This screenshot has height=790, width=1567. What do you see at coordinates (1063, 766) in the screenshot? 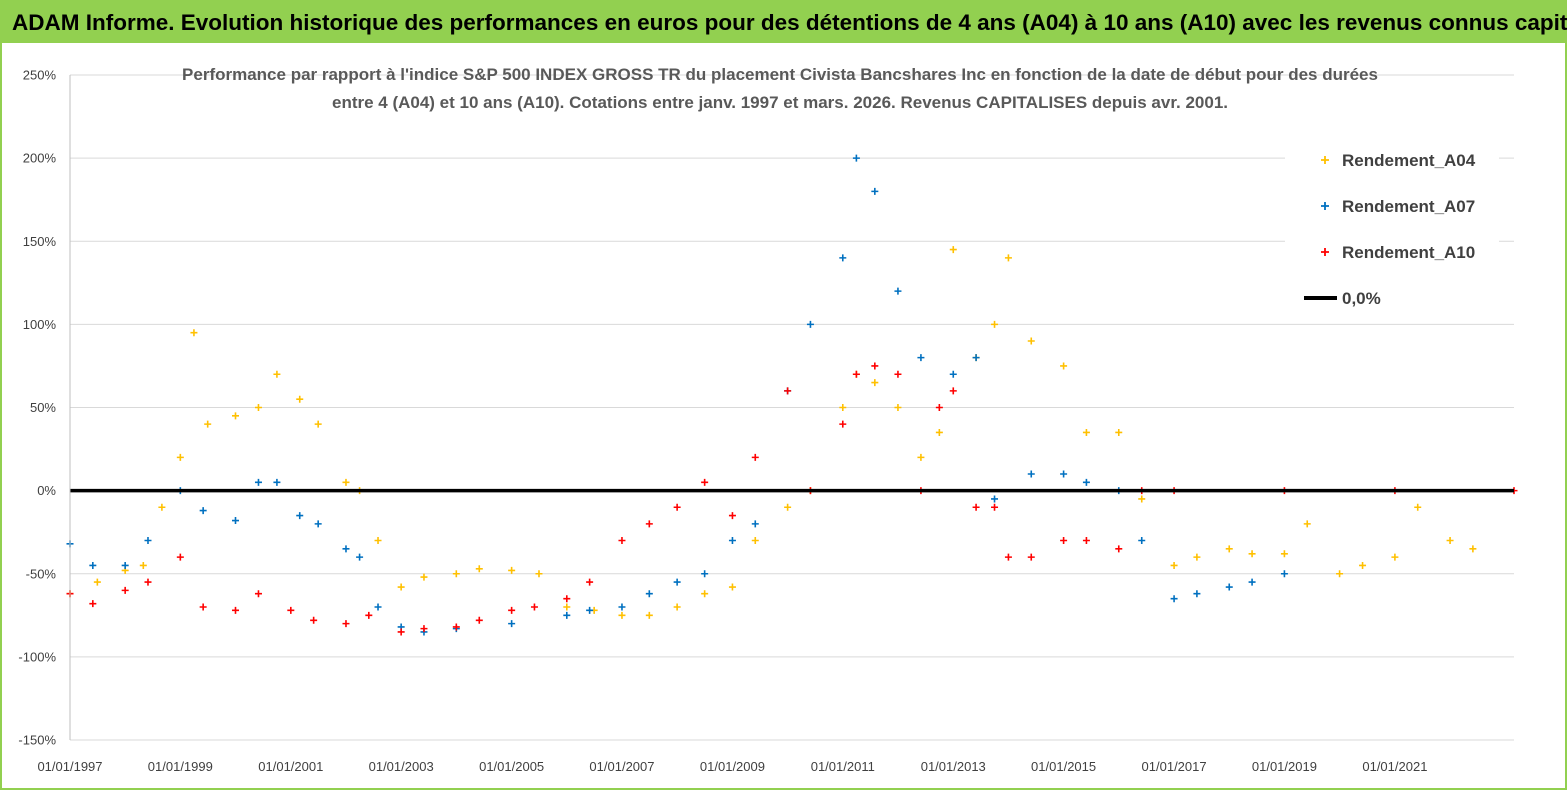
I see `x-tick-label: 01/01/2015` at bounding box center [1063, 766].